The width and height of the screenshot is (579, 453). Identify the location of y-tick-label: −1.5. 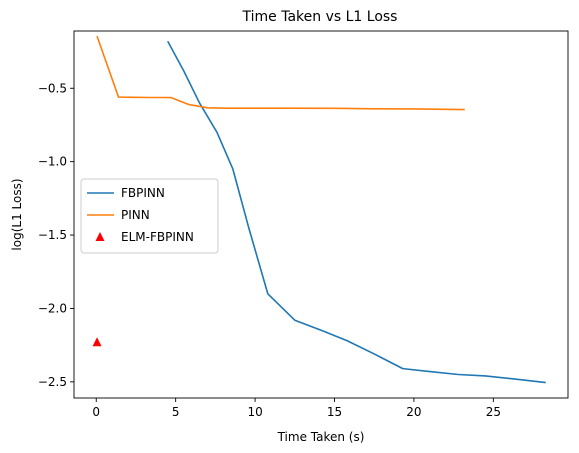
(52, 235).